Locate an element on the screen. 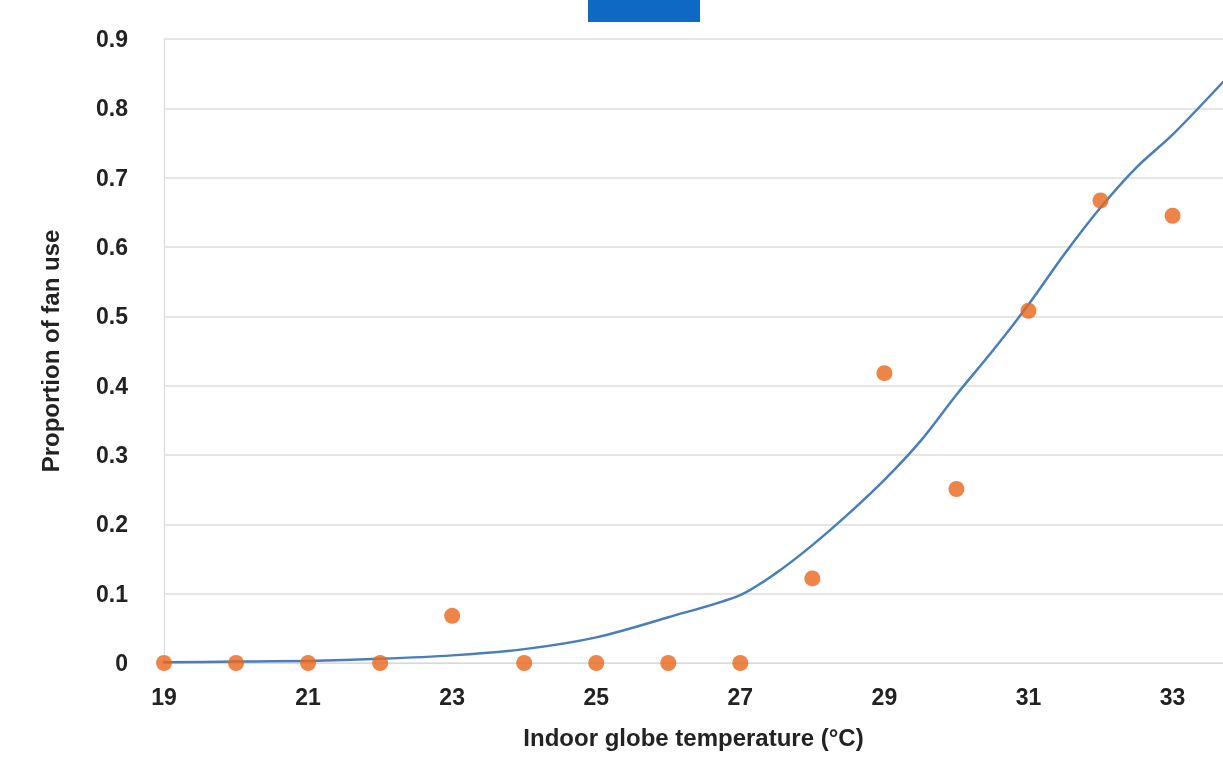  x-tick-label: 25 is located at coordinates (596, 696).